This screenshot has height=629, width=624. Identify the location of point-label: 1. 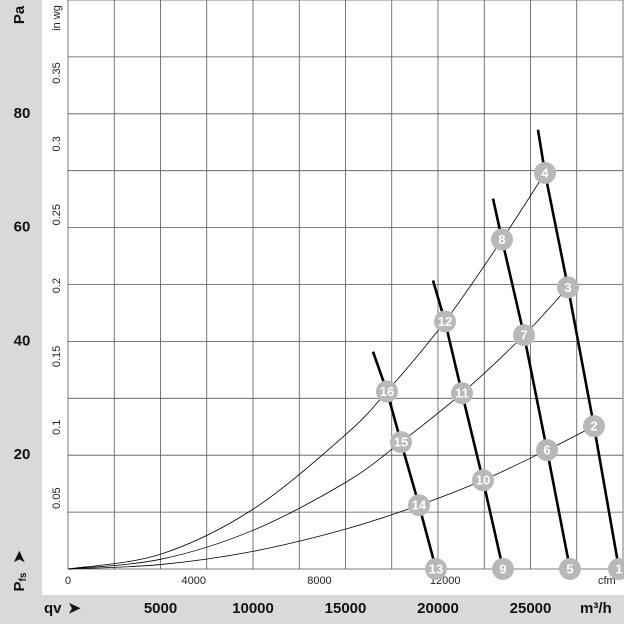
(618, 568).